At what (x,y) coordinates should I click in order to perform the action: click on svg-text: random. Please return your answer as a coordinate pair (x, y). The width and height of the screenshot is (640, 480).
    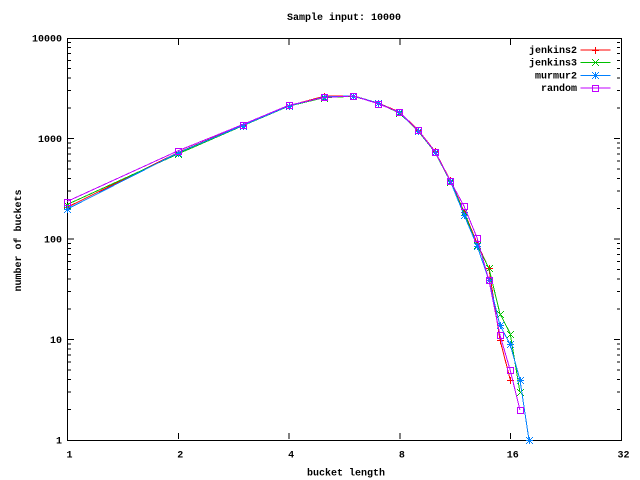
    Looking at the image, I should click on (559, 89).